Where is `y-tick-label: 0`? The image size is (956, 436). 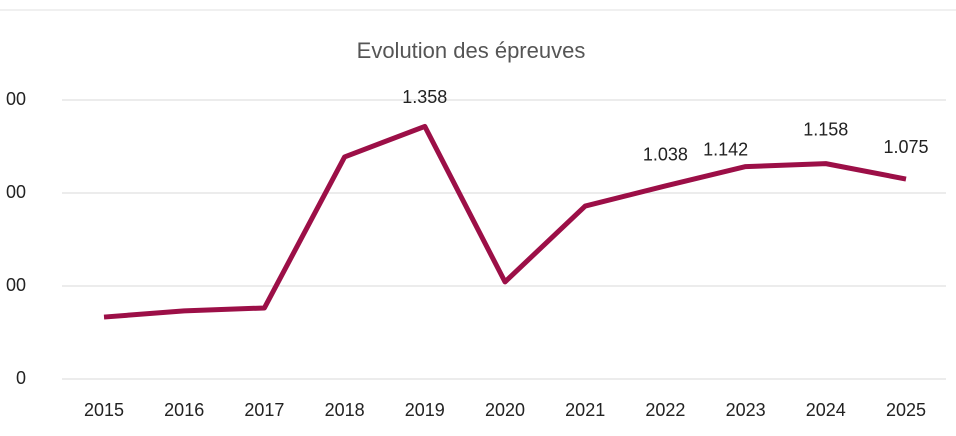 y-tick-label: 0 is located at coordinates (21, 378).